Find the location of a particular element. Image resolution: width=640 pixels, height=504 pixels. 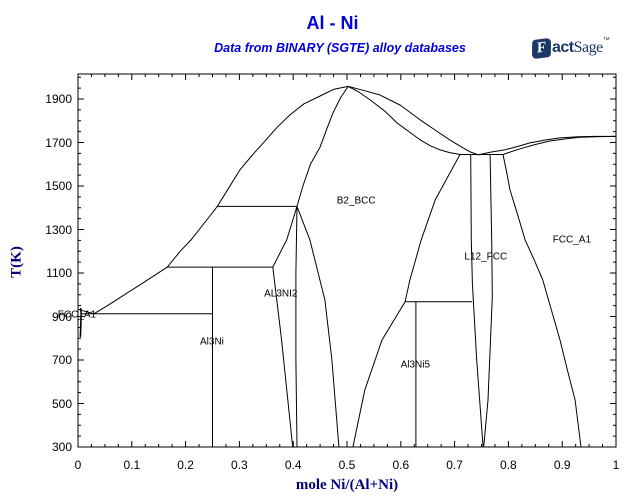

curve-fcc-a1-al-solvus is located at coordinates (80, 322).